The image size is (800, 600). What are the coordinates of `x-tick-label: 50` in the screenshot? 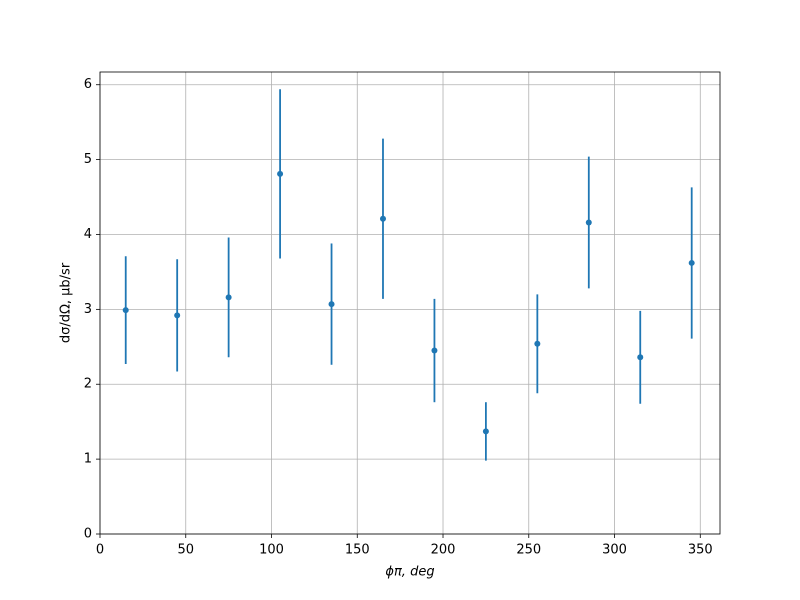 It's located at (185, 550).